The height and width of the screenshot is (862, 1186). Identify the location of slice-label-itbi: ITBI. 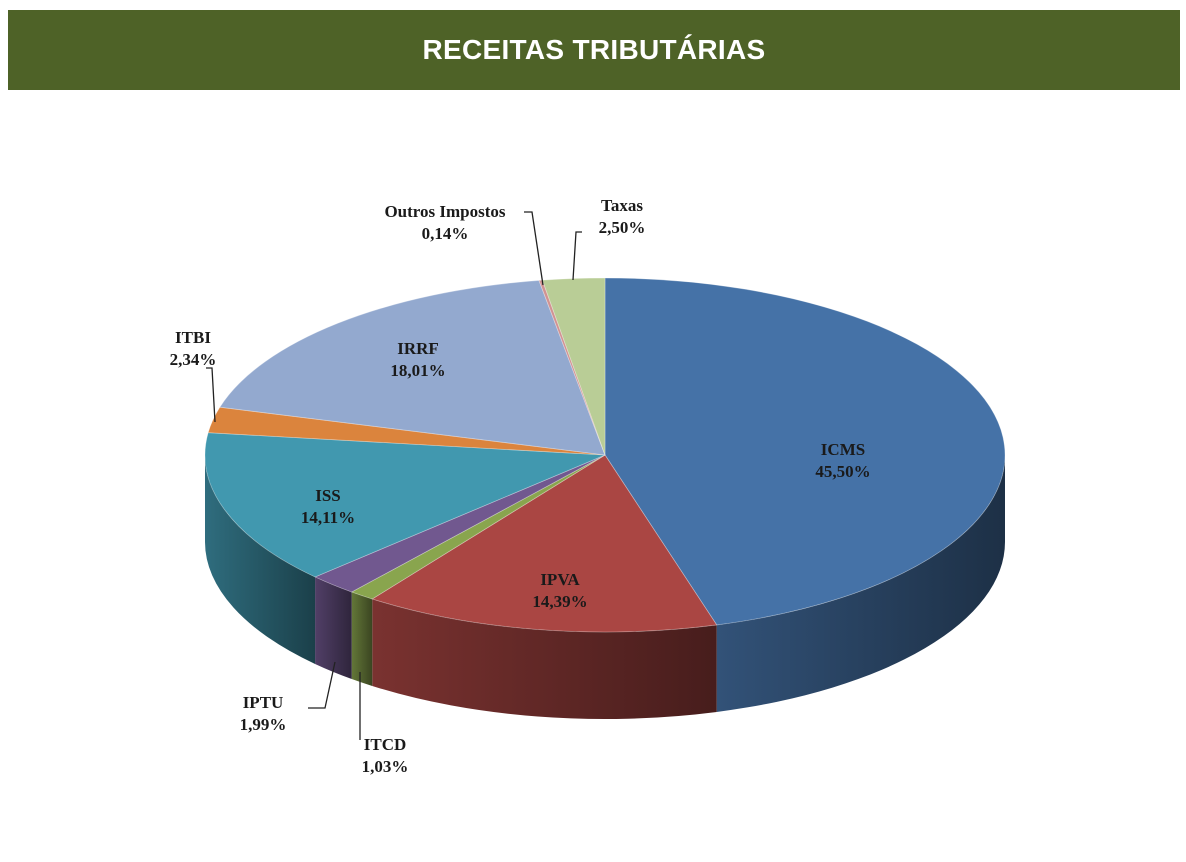
(193, 337).